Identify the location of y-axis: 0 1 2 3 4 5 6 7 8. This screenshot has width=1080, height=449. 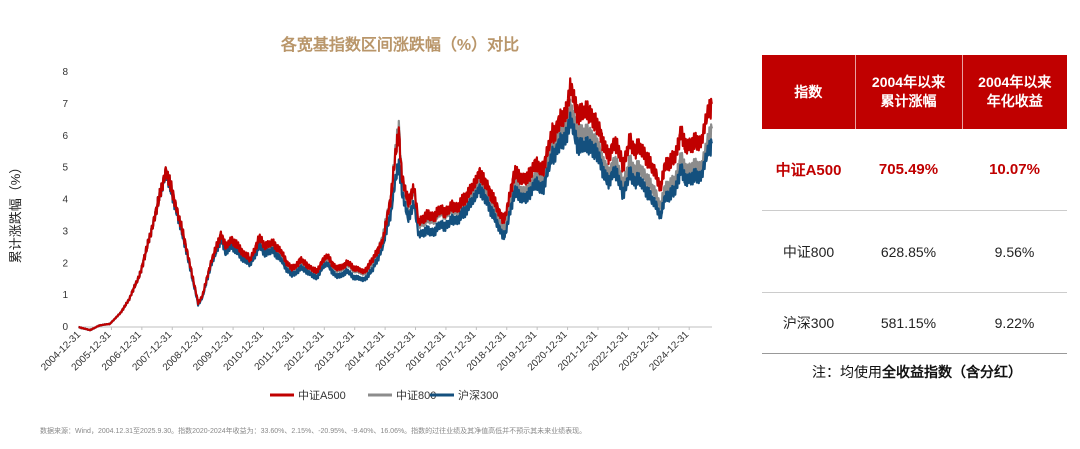
(65, 200).